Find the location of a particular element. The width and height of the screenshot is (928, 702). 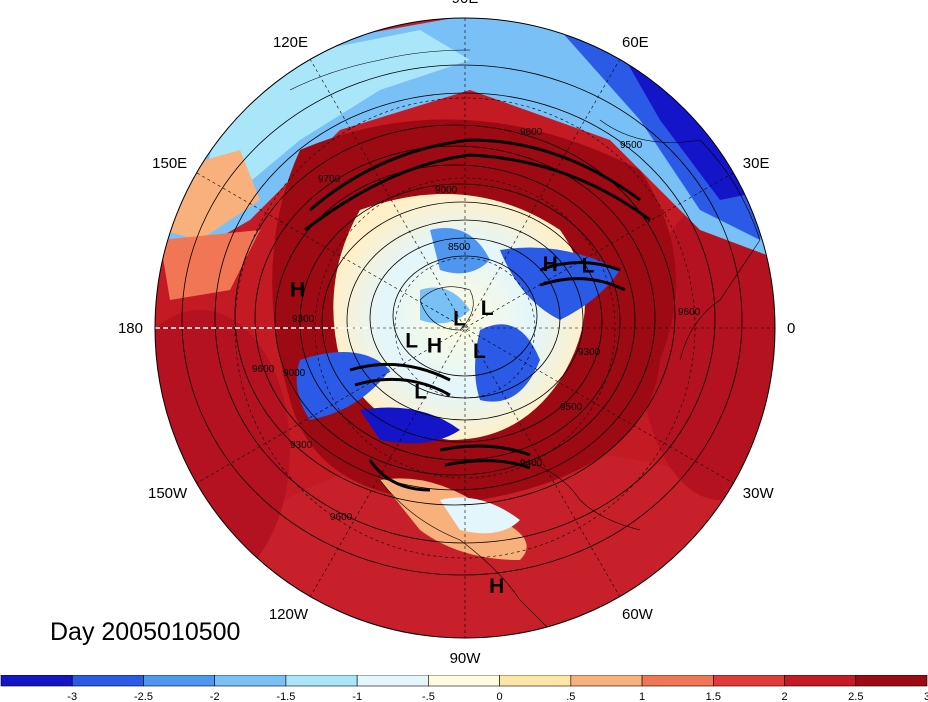

longitude-label: 60W is located at coordinates (638, 614).